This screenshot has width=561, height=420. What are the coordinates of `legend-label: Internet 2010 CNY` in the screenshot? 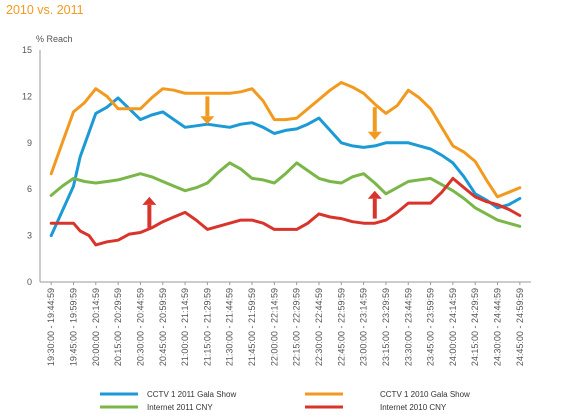 It's located at (413, 407).